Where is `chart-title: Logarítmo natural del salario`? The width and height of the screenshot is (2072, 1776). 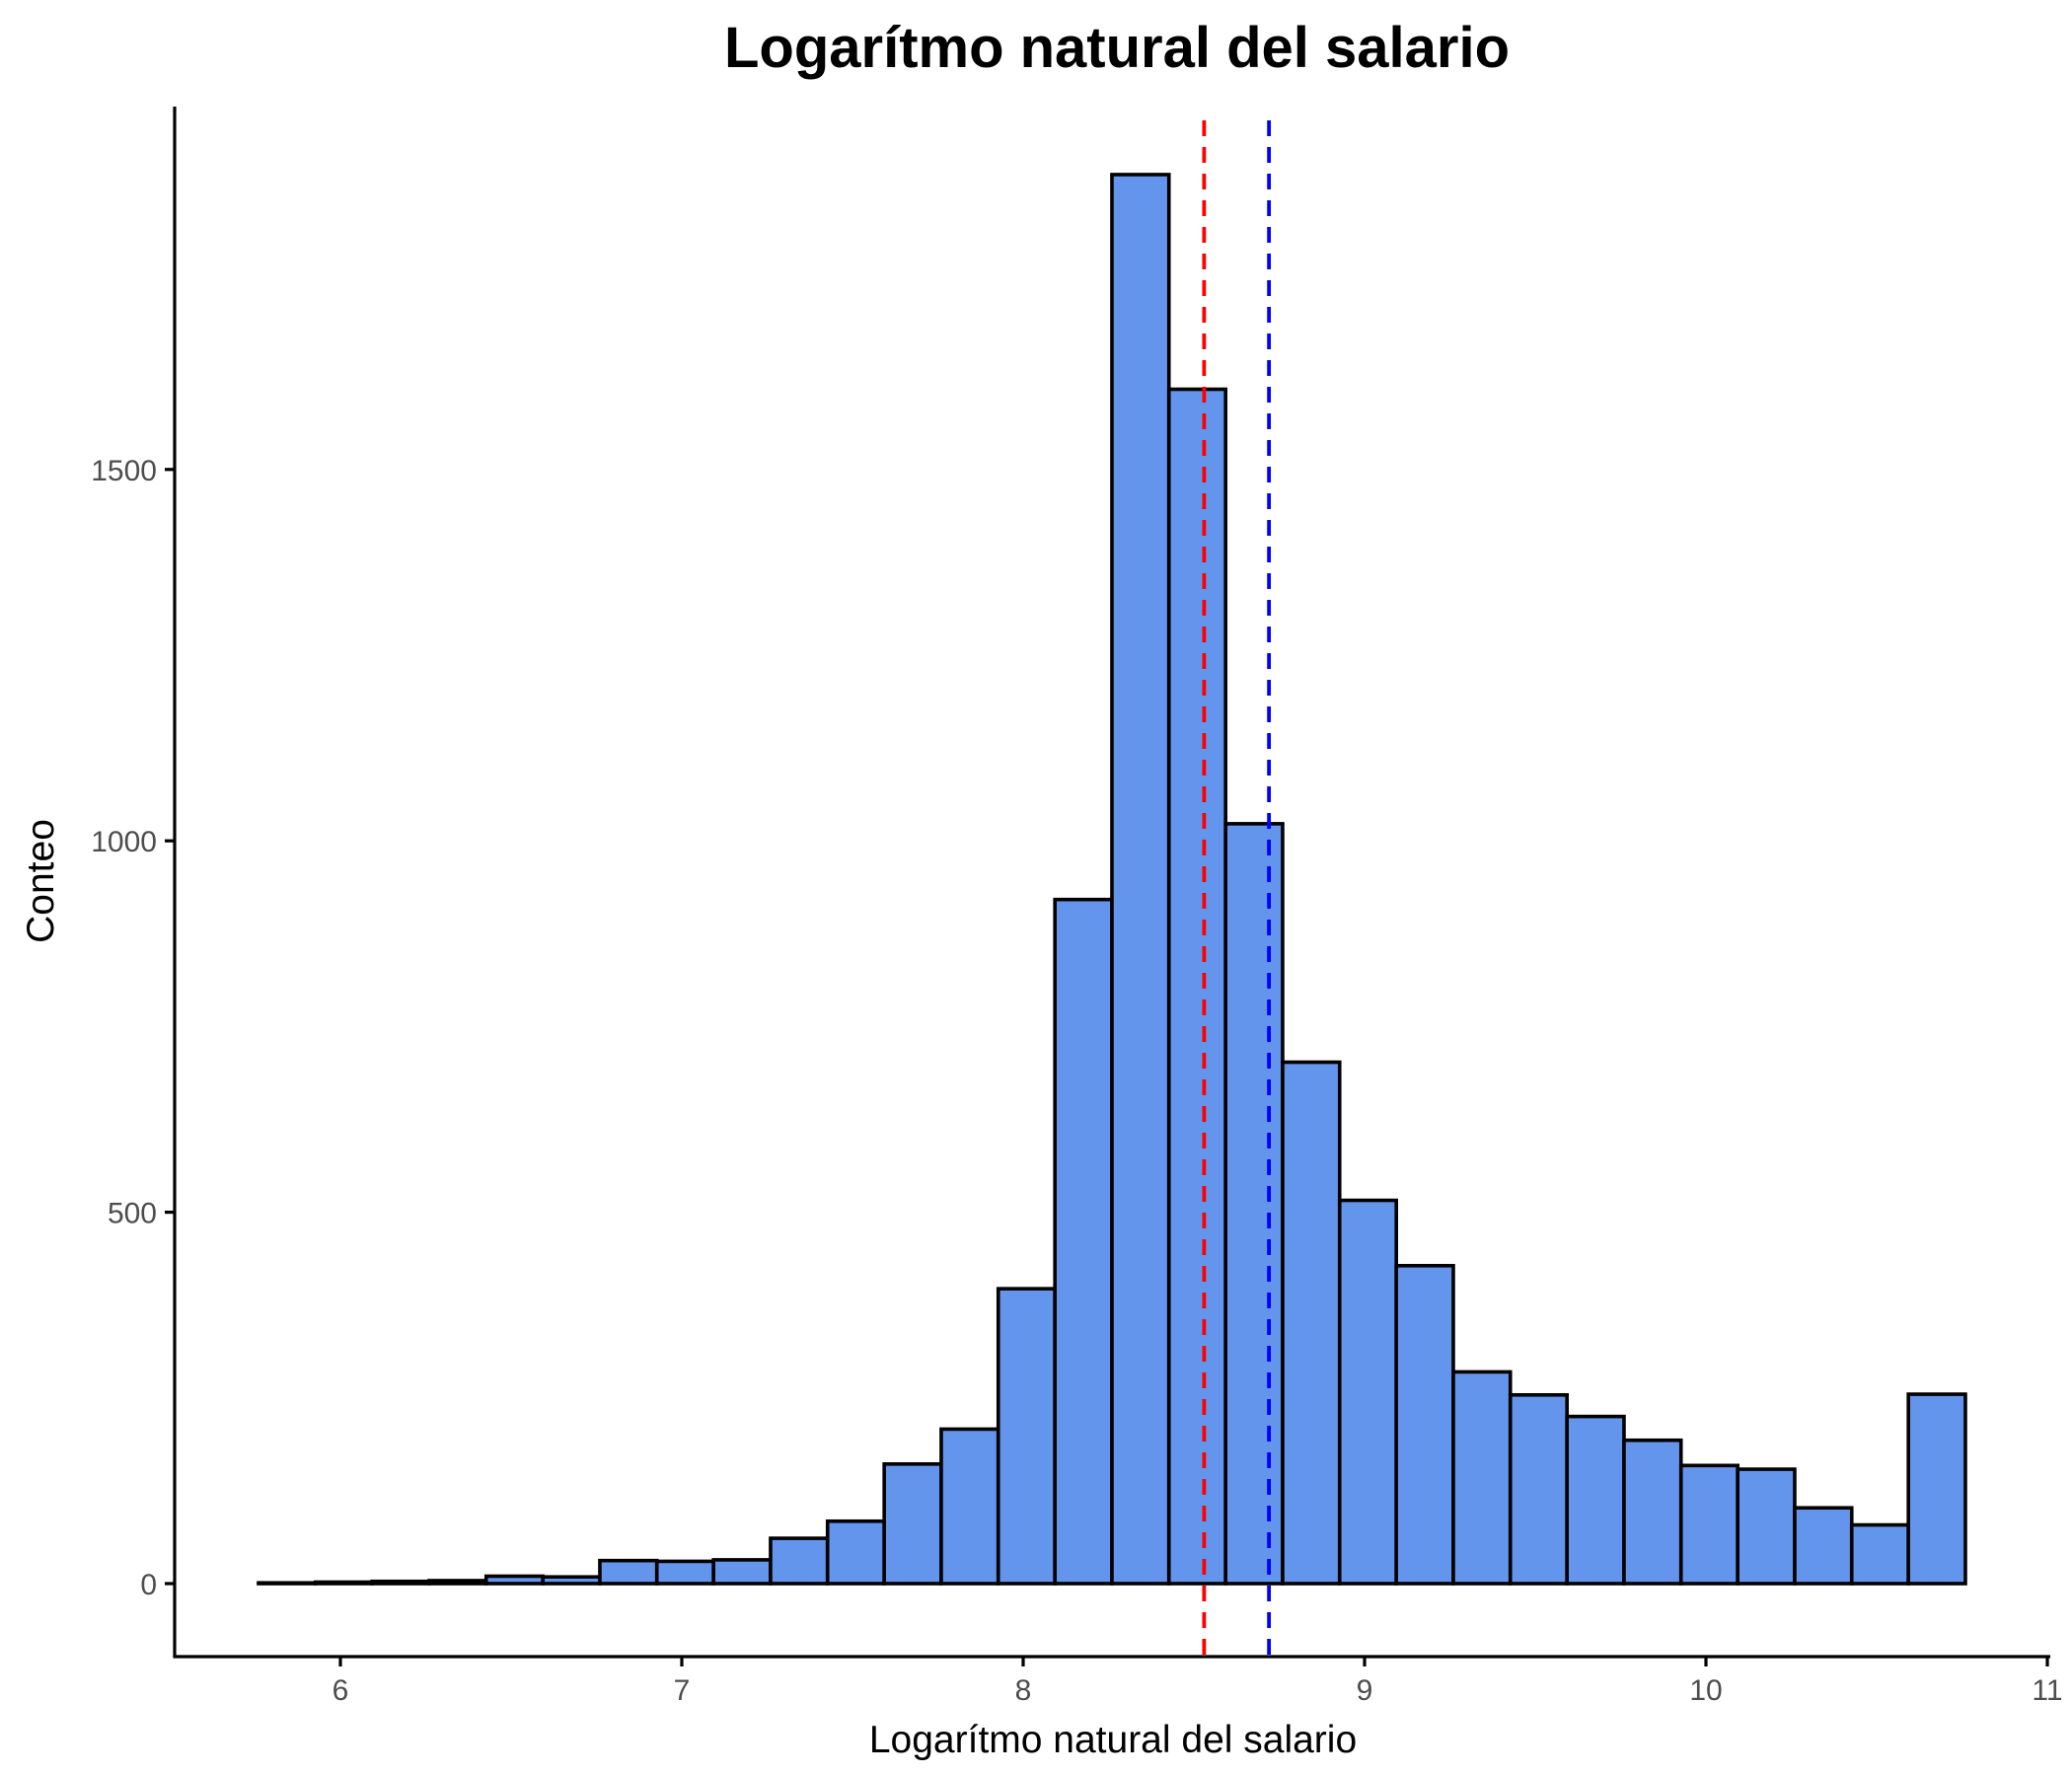
chart-title: Logarítmo natural del salario is located at coordinates (1117, 48).